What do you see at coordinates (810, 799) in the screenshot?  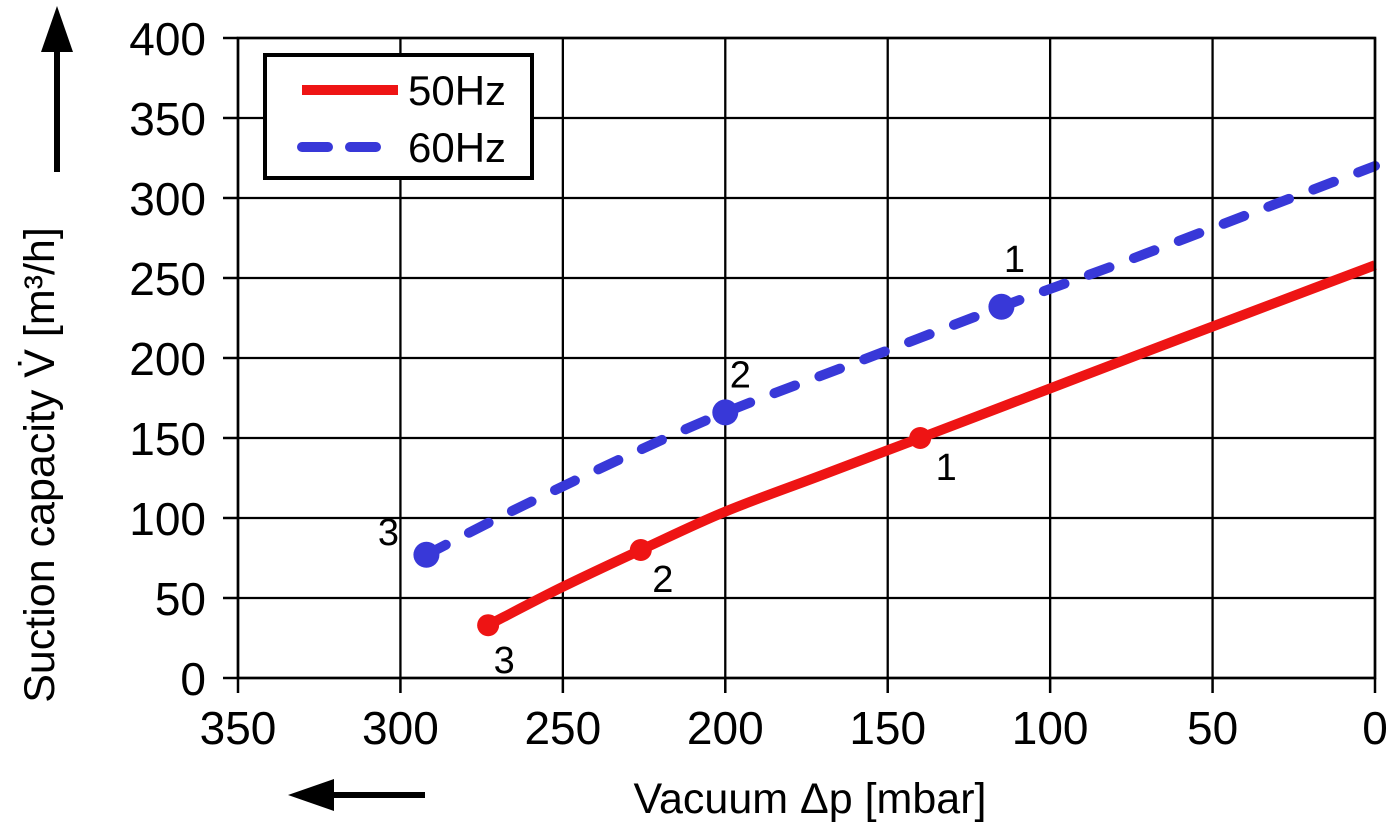 I see `x-axis-title: Vacuum Δp [mbar]` at bounding box center [810, 799].